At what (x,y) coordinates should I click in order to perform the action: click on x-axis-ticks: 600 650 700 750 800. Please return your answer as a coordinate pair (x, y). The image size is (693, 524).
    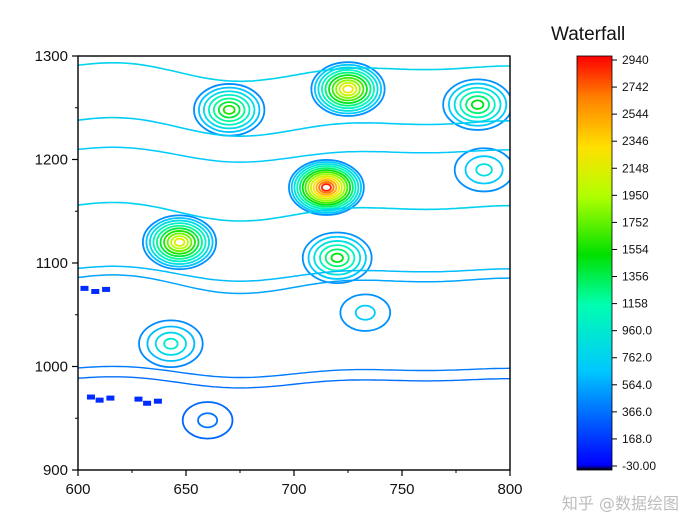
    Looking at the image, I should click on (294, 484).